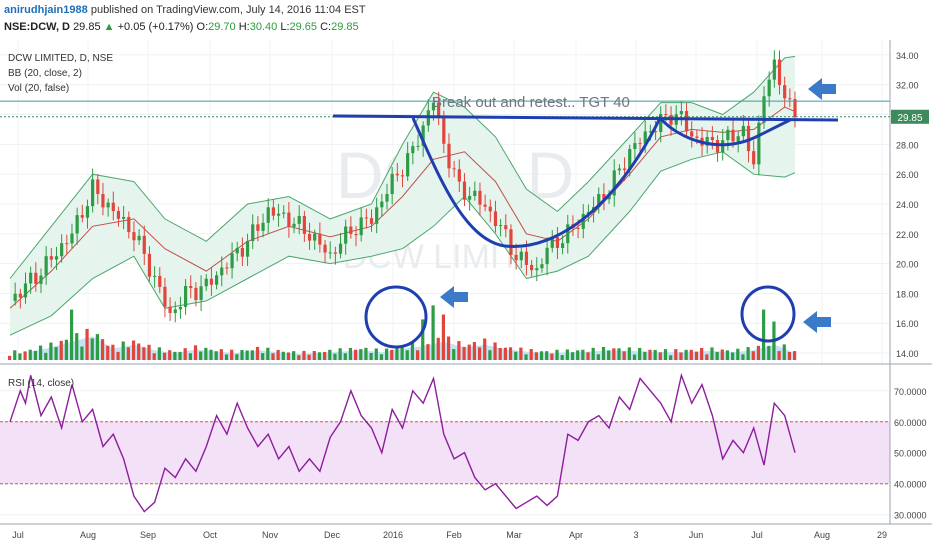 This screenshot has height=550, width=932. Describe the element at coordinates (822, 535) in the screenshot. I see `time-tick-label: Aug` at that location.